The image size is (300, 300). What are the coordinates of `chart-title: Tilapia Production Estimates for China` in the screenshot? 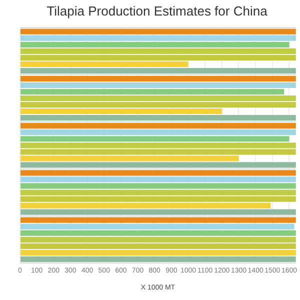 It's located at (157, 10).